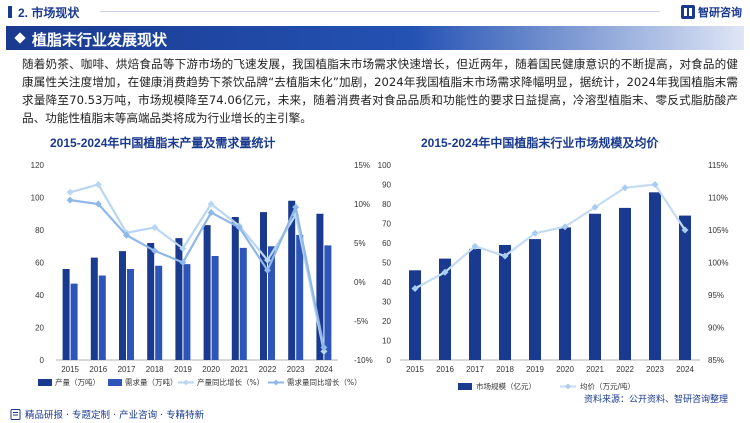 Image resolution: width=750 pixels, height=423 pixels. Describe the element at coordinates (386, 204) in the screenshot. I see `y-left-tick-label: 80` at that location.